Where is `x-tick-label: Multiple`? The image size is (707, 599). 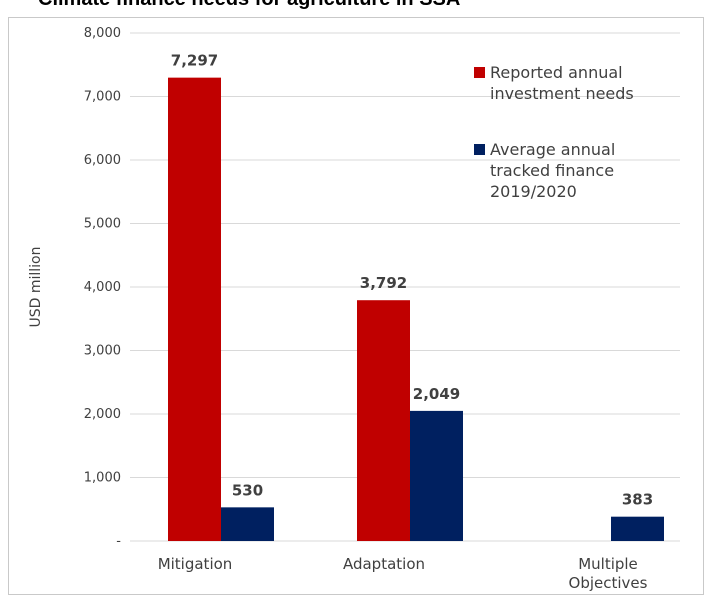 x-tick-label: Multiple is located at coordinates (608, 564).